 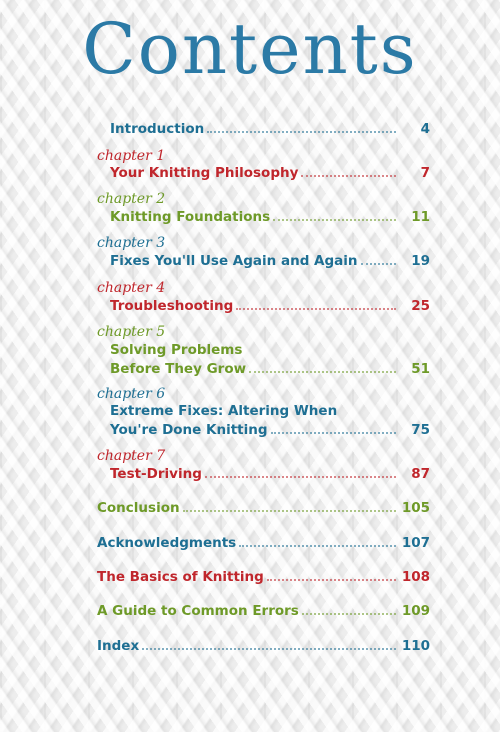 I want to click on page-title: Contents, so click(x=250, y=49).